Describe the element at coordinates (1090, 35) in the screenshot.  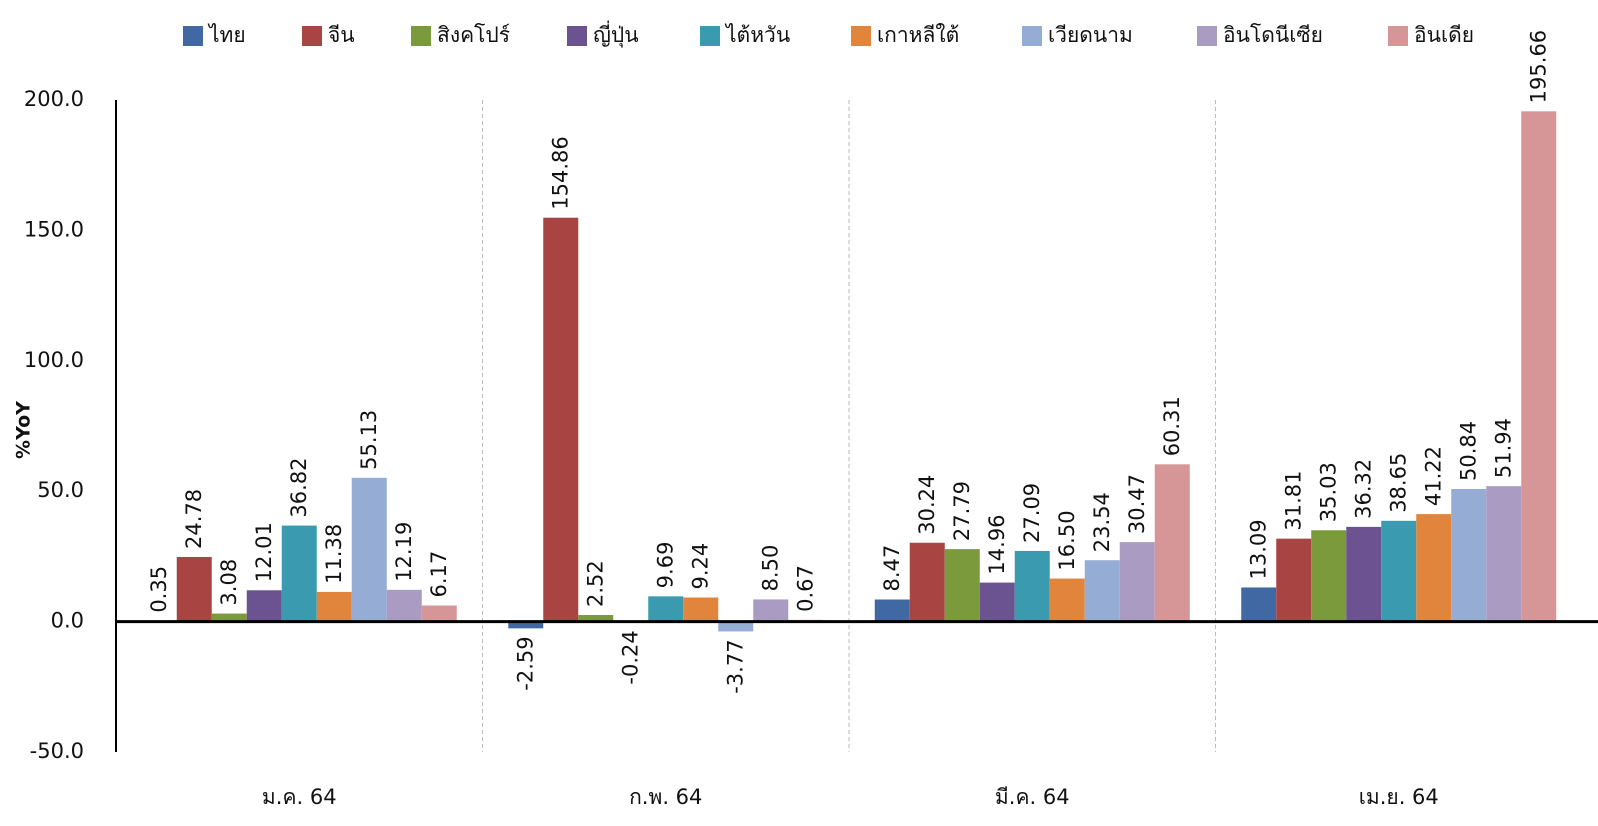
I see `legend-label: เวียดนาม` at that location.